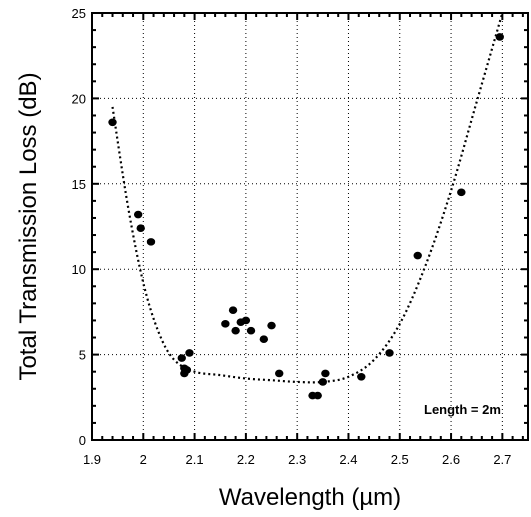  I want to click on x-tick-label: 2.6, so click(451, 459).